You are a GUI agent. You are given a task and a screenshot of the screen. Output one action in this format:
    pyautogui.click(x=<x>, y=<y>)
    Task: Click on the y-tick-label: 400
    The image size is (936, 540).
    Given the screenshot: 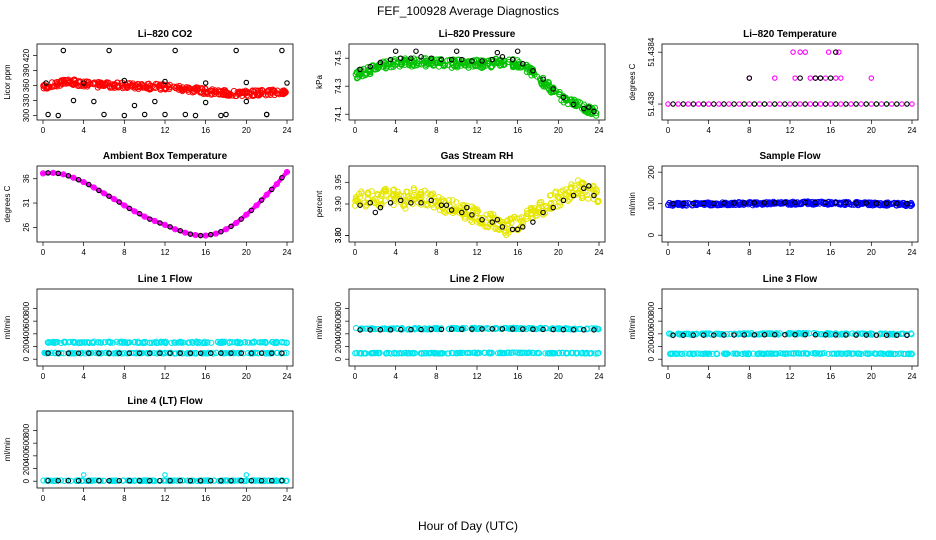 What is the action you would take?
    pyautogui.click(x=26, y=456)
    